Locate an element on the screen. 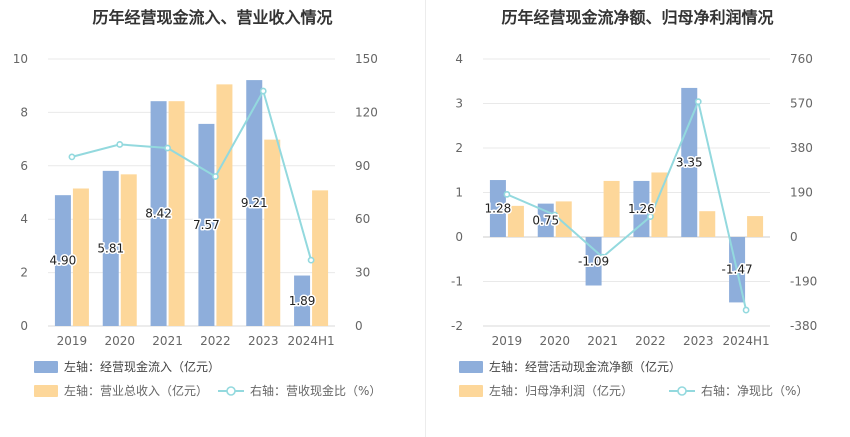 The width and height of the screenshot is (850, 437). right-axis-tick: -190 is located at coordinates (803, 282).